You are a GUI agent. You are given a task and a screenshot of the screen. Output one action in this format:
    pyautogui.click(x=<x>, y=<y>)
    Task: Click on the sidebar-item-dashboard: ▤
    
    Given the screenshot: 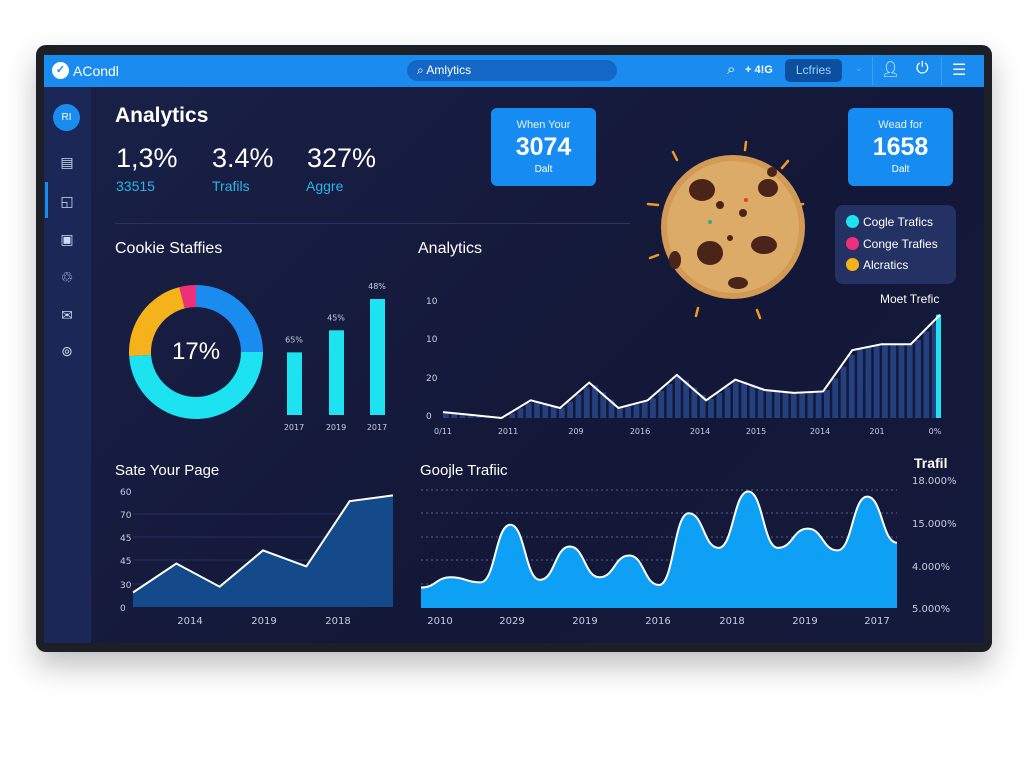 What is the action you would take?
    pyautogui.click(x=67, y=162)
    